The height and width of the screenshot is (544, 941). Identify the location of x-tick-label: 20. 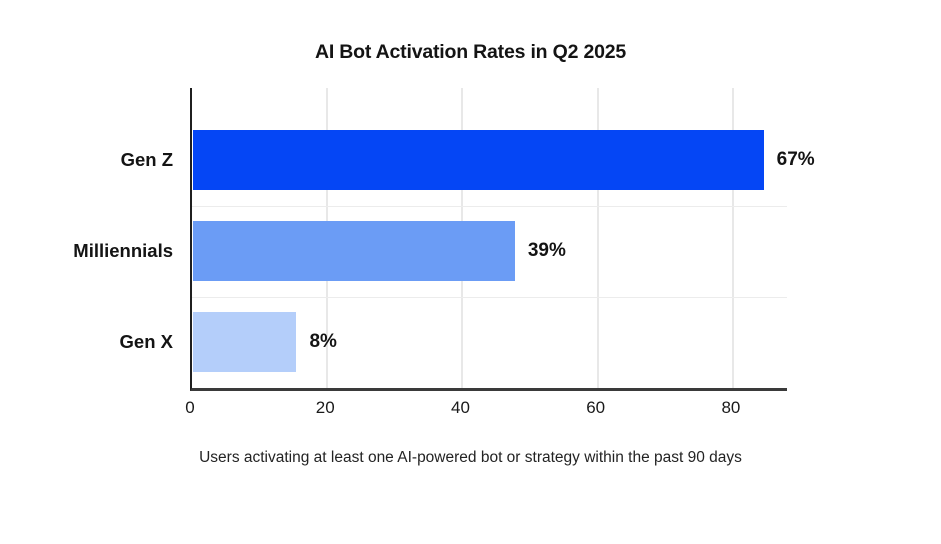
(325, 407).